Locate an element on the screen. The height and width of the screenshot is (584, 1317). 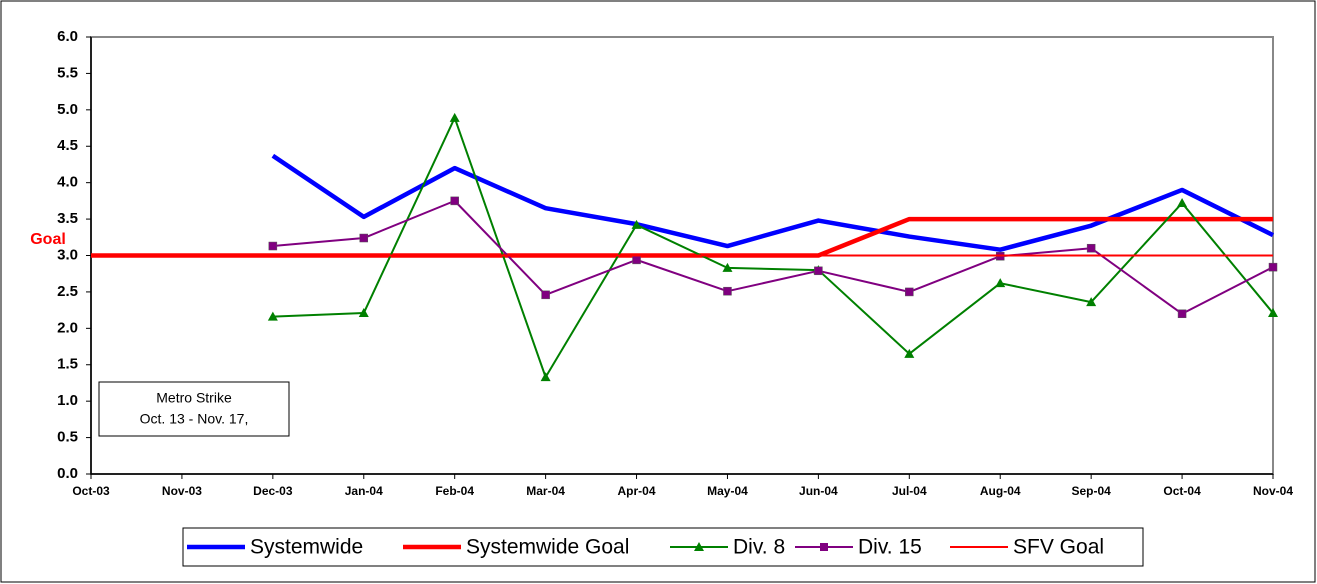
y-tick-label: 1.0 is located at coordinates (67, 400).